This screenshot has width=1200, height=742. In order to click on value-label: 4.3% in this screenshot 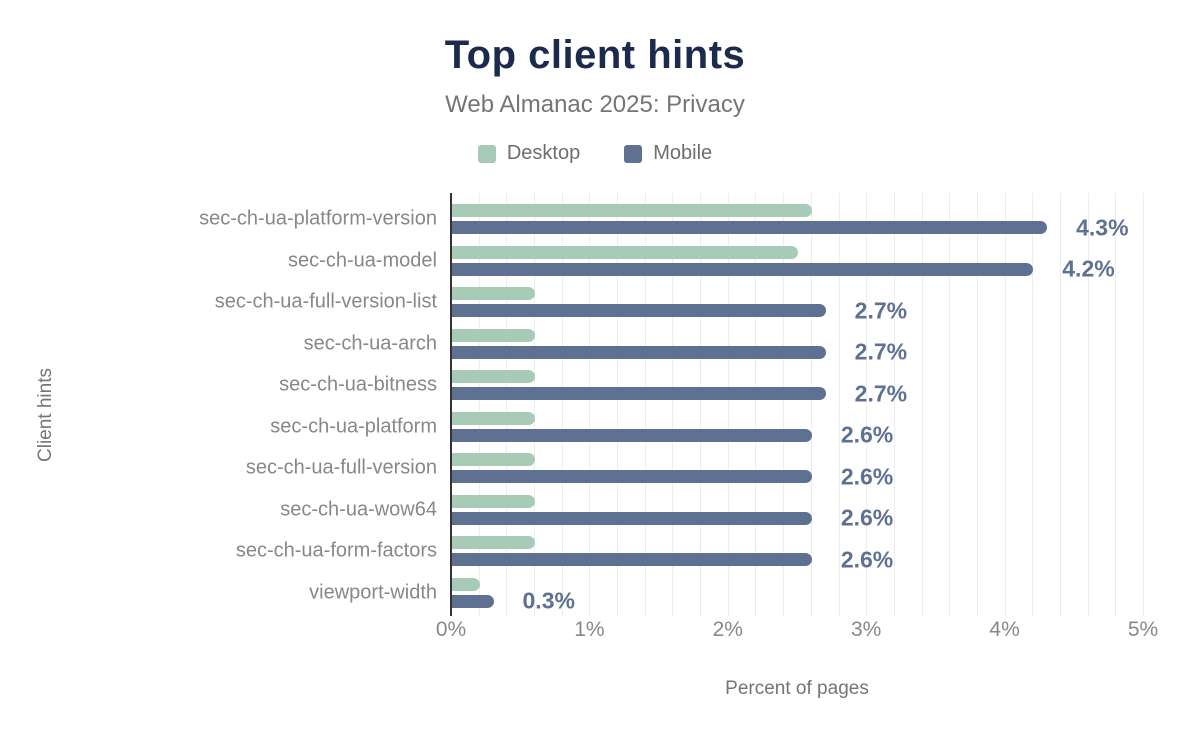, I will do `click(1102, 227)`.